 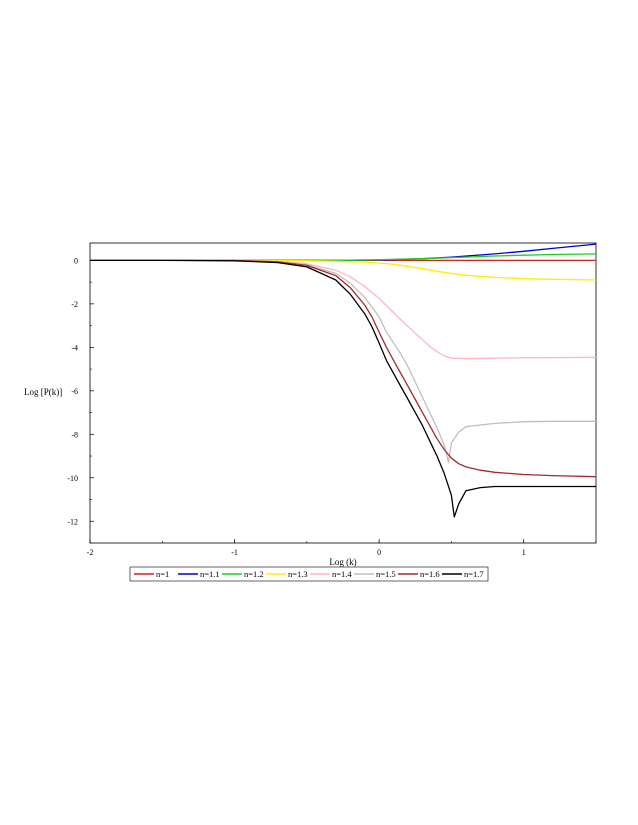 What do you see at coordinates (342, 548) in the screenshot?
I see `x-axis-ticks: -2 -1 0 1` at bounding box center [342, 548].